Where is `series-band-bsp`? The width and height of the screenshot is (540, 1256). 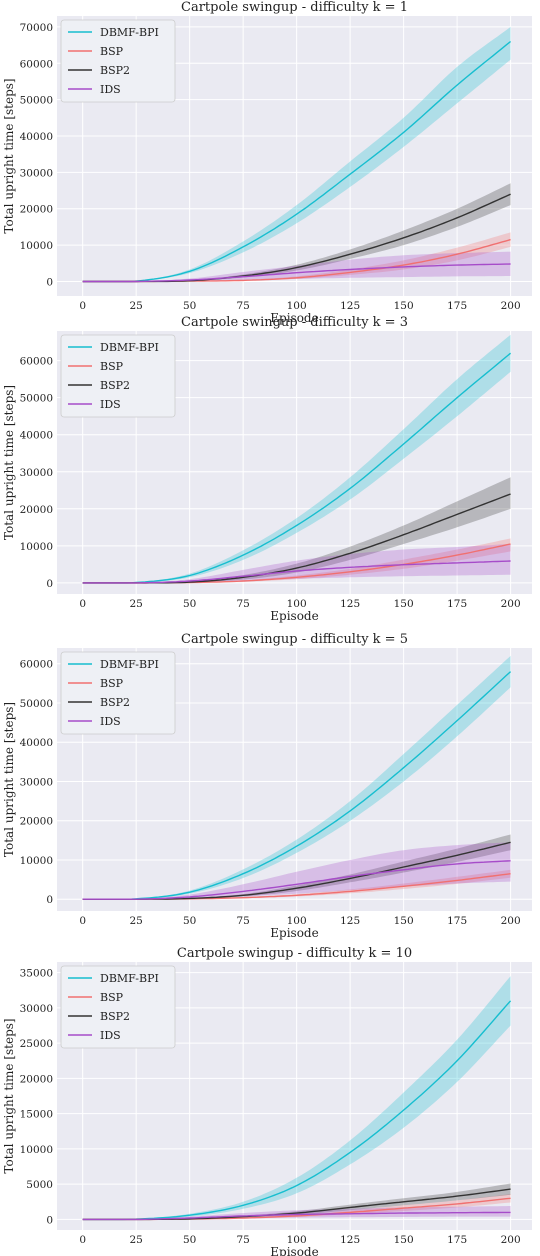
series-band-bsp is located at coordinates (296, 257).